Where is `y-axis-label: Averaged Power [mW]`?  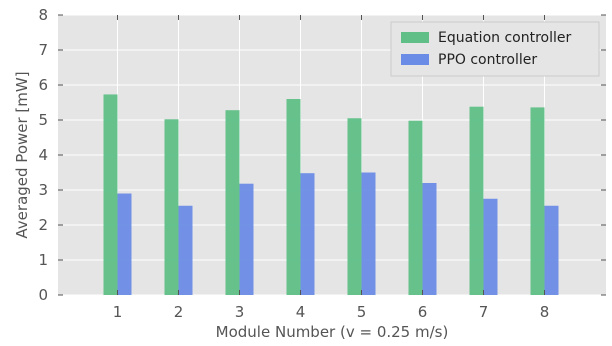 y-axis-label: Averaged Power [mW] is located at coordinates (22, 154).